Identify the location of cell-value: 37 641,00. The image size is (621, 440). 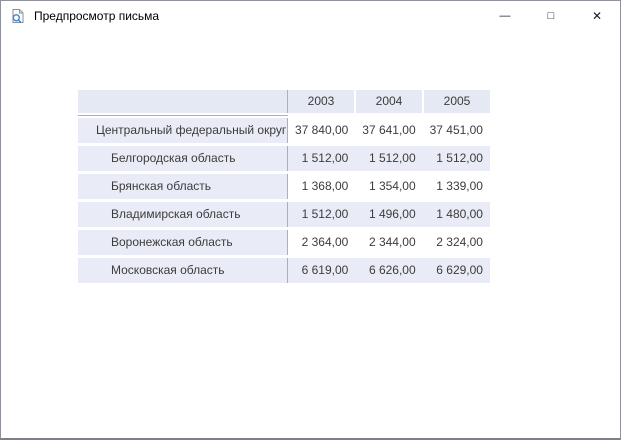
(389, 130).